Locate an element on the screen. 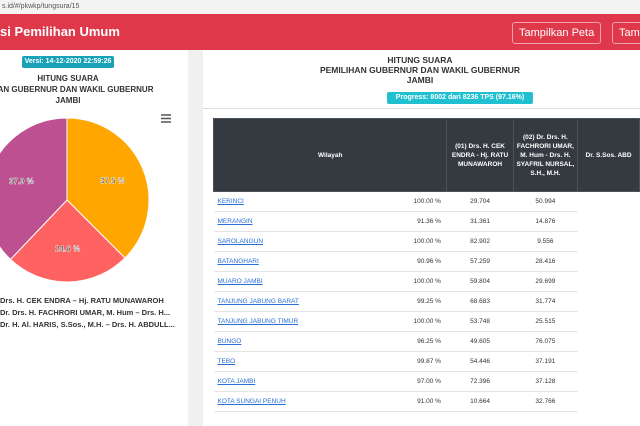 Image resolution: width=640 pixels, height=426 pixels. header-bar is located at coordinates (320, 32).